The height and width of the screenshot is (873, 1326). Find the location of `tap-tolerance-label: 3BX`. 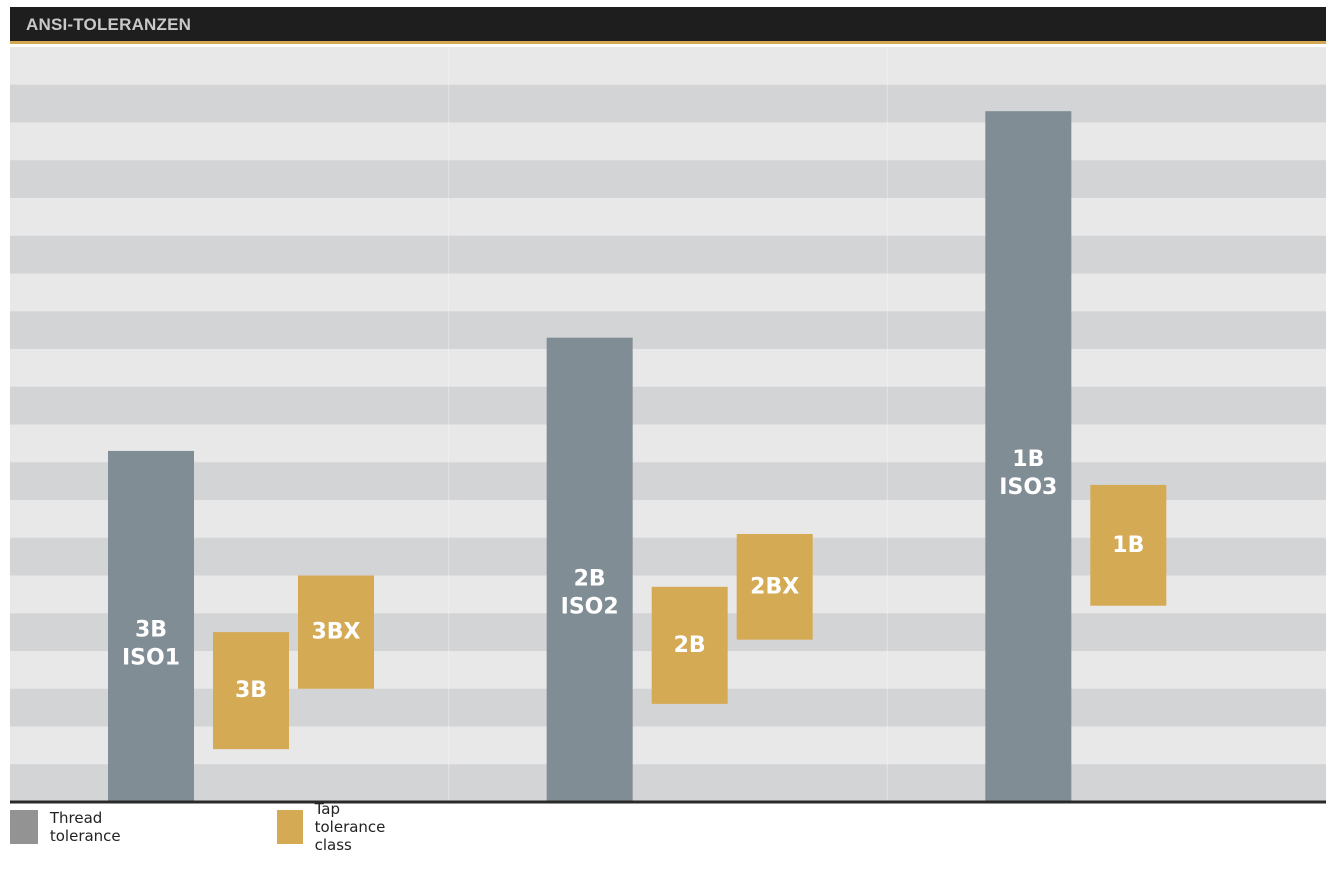

tap-tolerance-label: 3BX is located at coordinates (335, 632).